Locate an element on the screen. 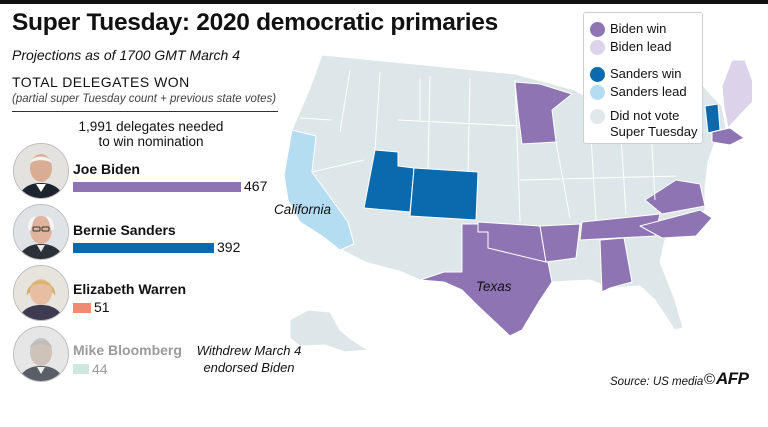  candidate-name-biden: Joe Biden is located at coordinates (106, 169).